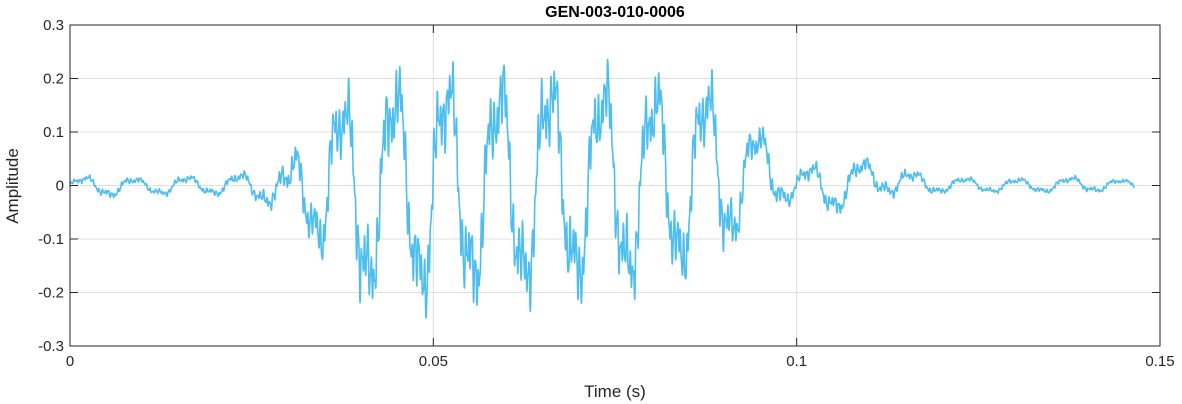  Describe the element at coordinates (53, 25) in the screenshot. I see `y-tick-label: 0.3` at that location.